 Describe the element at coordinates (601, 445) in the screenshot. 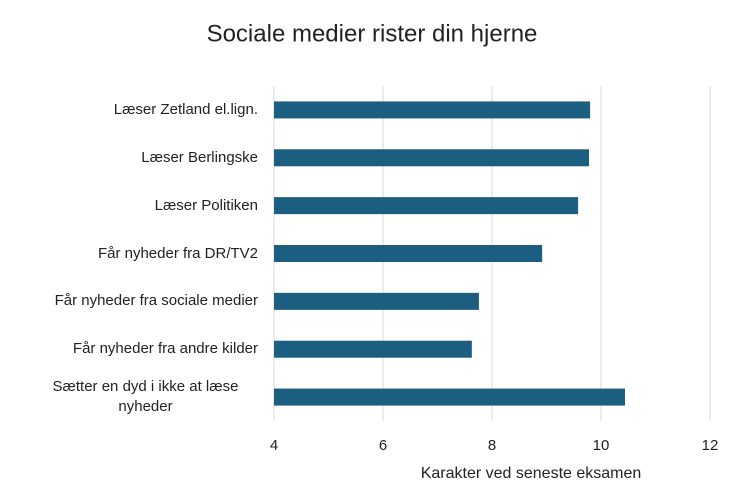

I see `x-tick-label: 10` at that location.